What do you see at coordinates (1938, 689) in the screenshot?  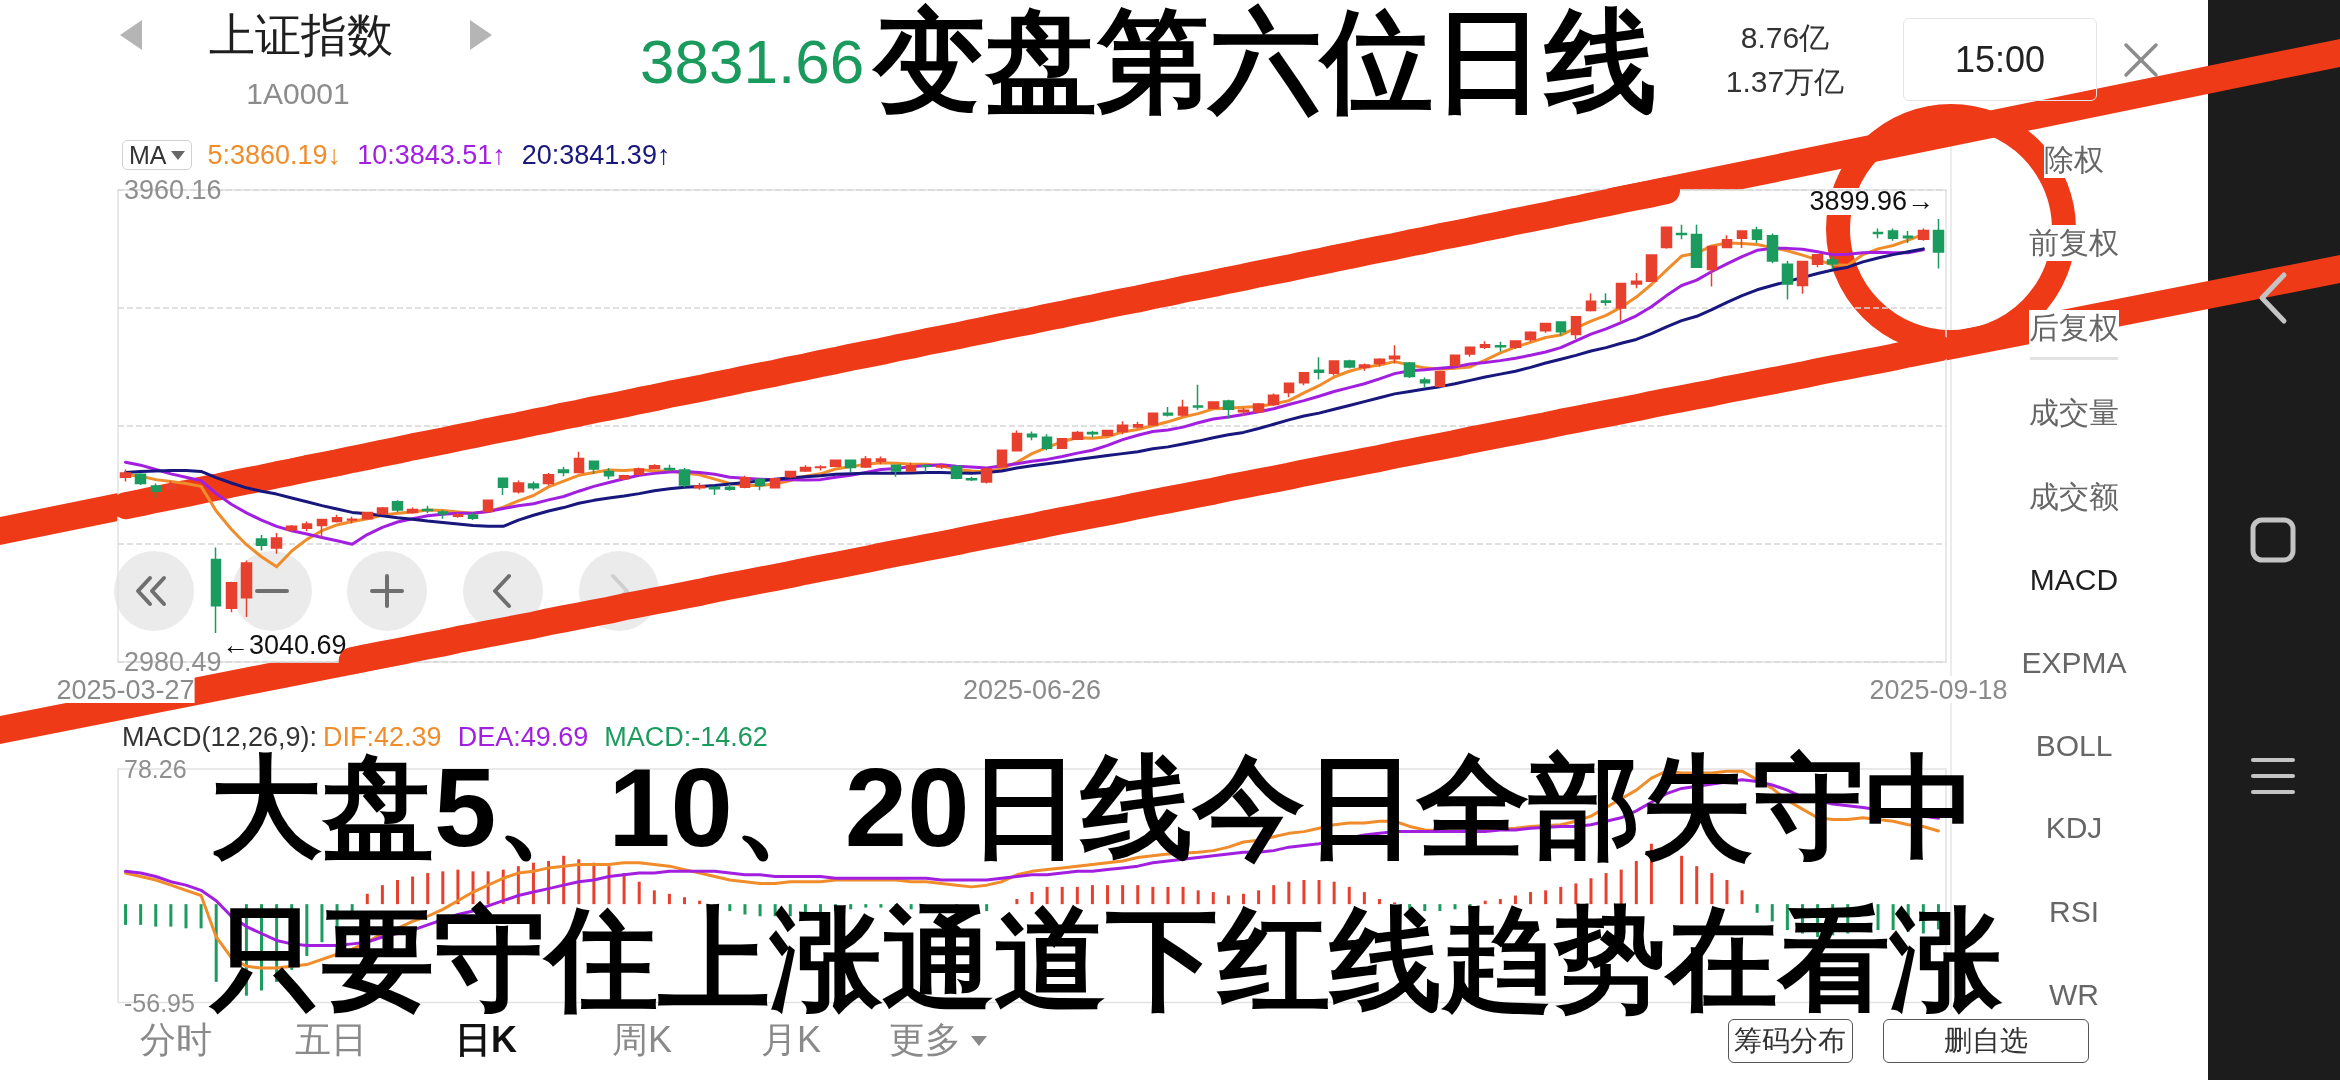 I see `x-tick-label: 2025-09-18` at bounding box center [1938, 689].